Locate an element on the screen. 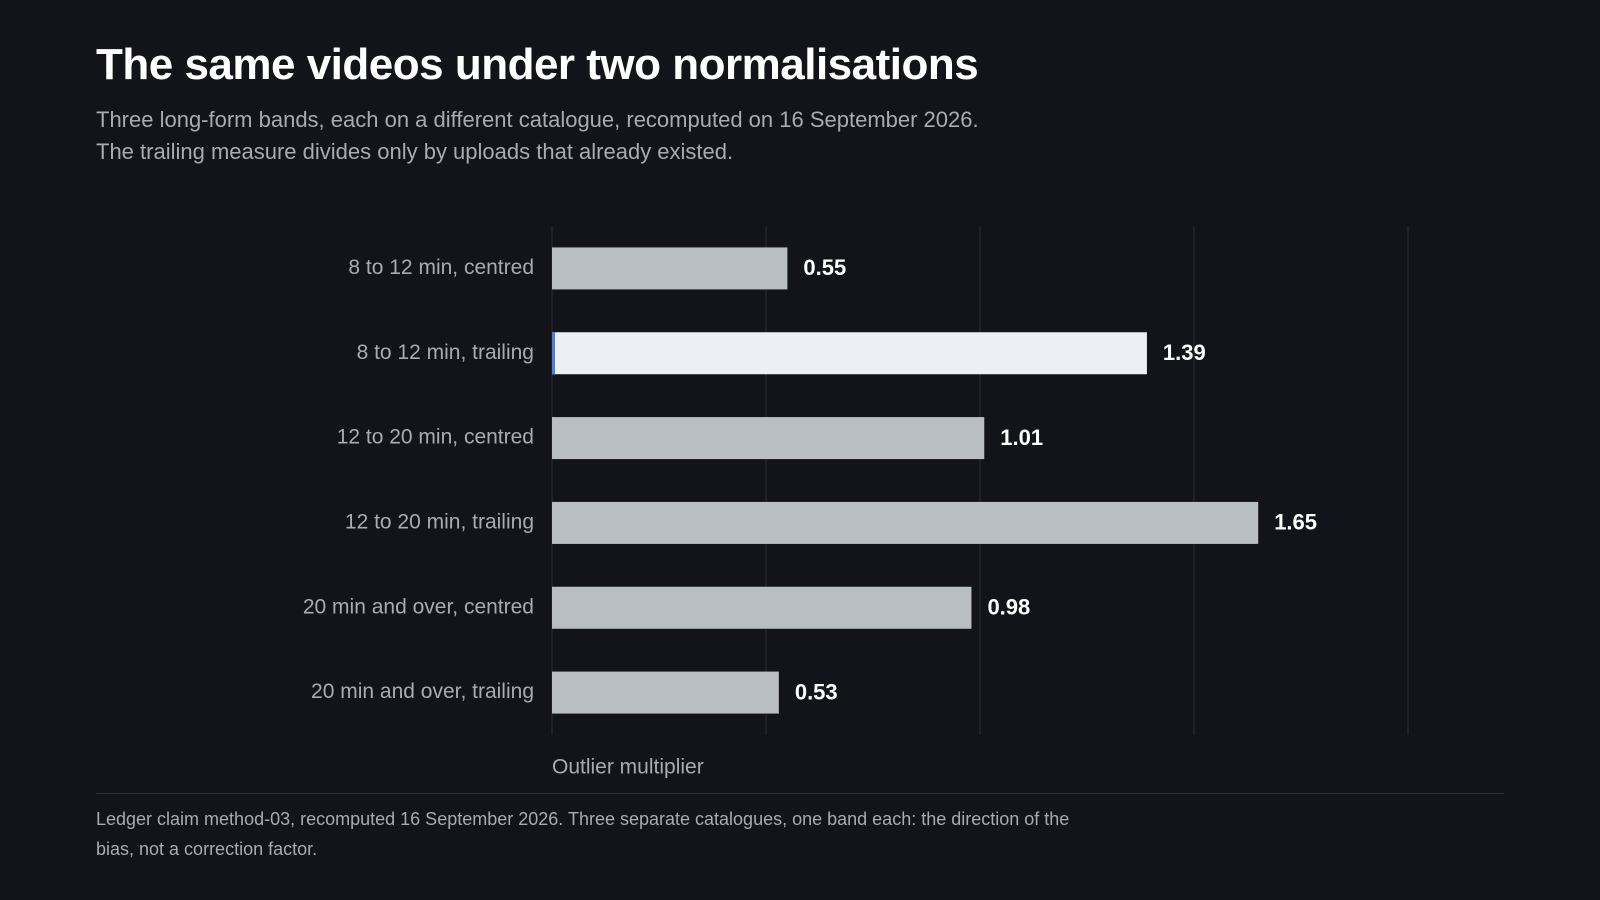 The height and width of the screenshot is (900, 1600). value-label: 1.01 is located at coordinates (1021, 437).